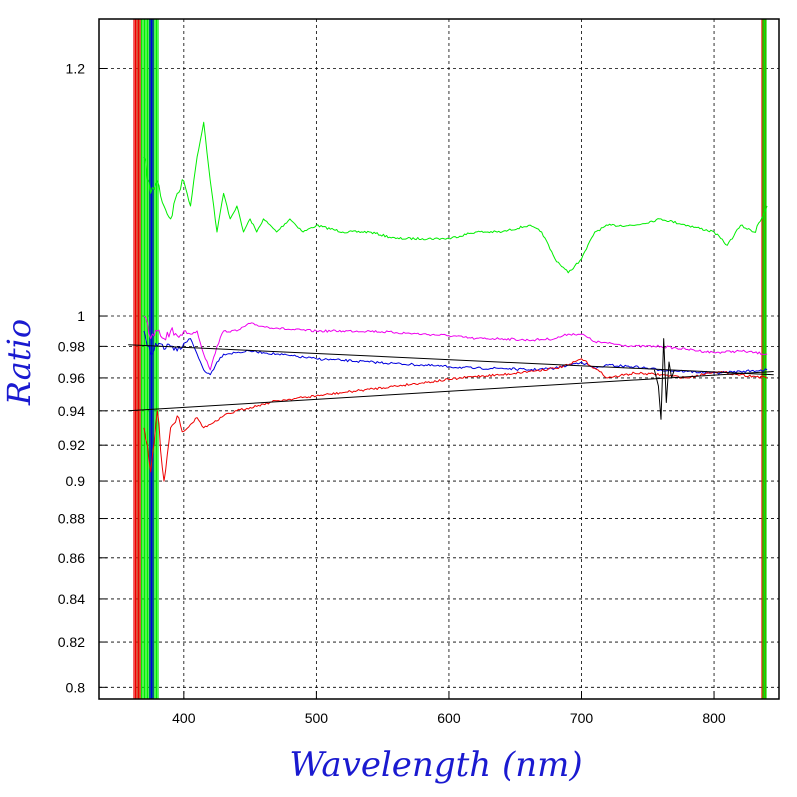 Image resolution: width=797 pixels, height=797 pixels. I want to click on x-tick-label: 800, so click(714, 718).